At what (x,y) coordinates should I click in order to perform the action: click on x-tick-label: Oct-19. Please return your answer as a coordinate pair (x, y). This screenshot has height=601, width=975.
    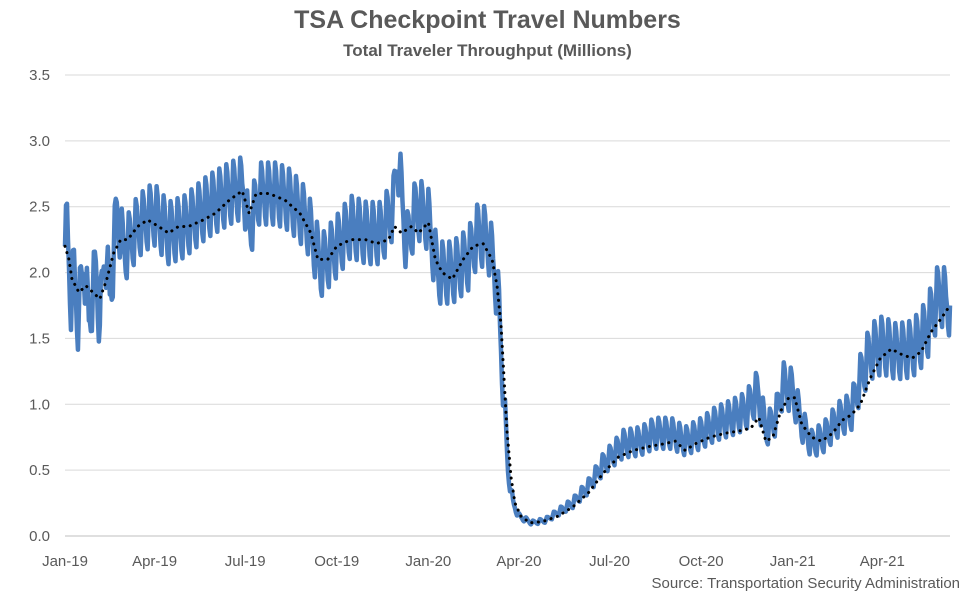
    Looking at the image, I should click on (336, 561).